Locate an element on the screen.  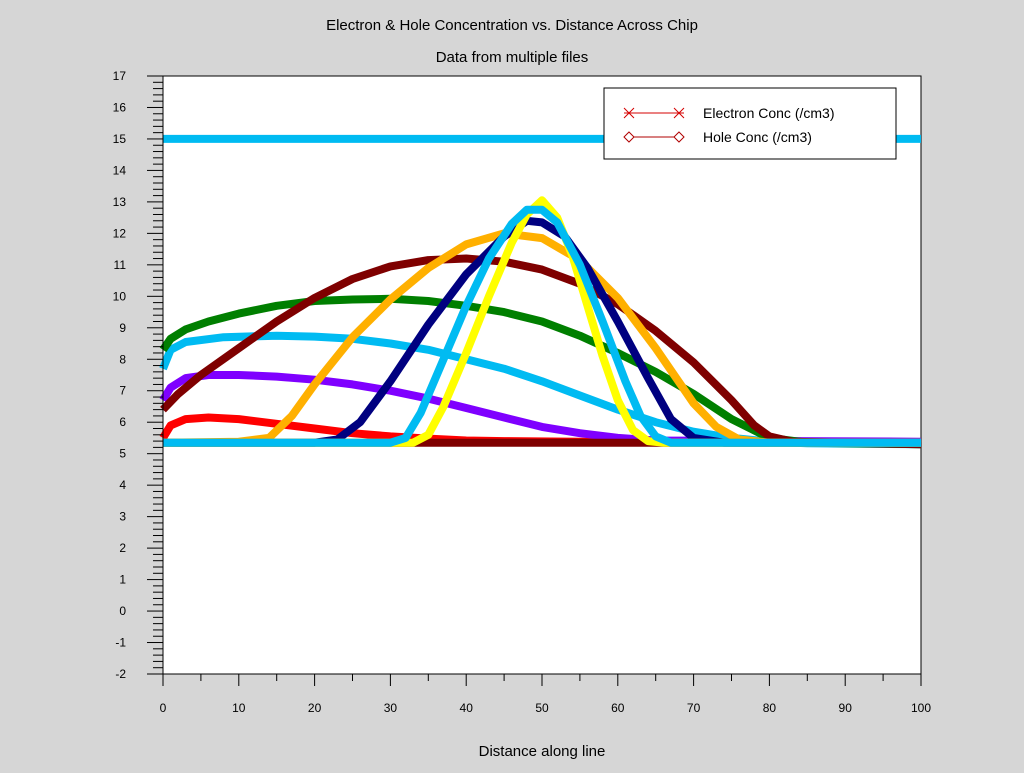
legend-label: Hole Conc (/cm3) is located at coordinates (757, 137).